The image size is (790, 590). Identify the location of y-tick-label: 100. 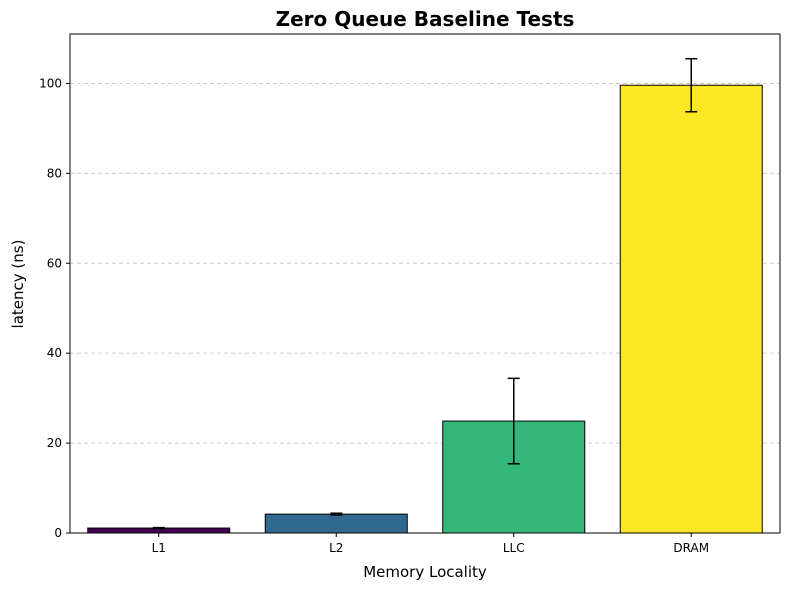
(50, 83).